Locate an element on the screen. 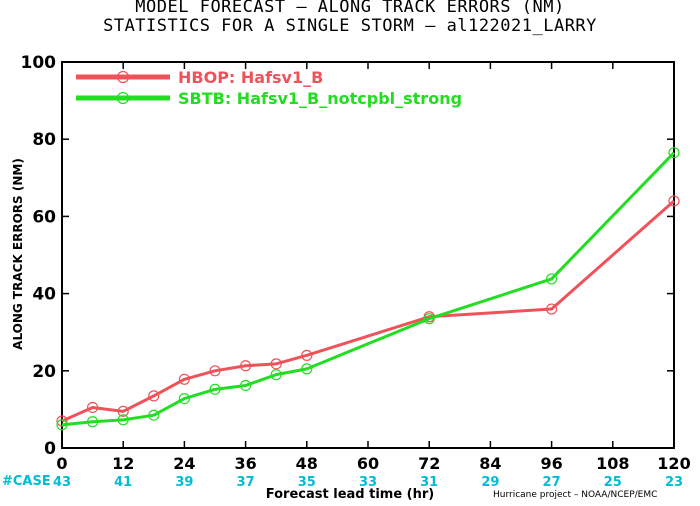  case-count: 39 is located at coordinates (184, 482).